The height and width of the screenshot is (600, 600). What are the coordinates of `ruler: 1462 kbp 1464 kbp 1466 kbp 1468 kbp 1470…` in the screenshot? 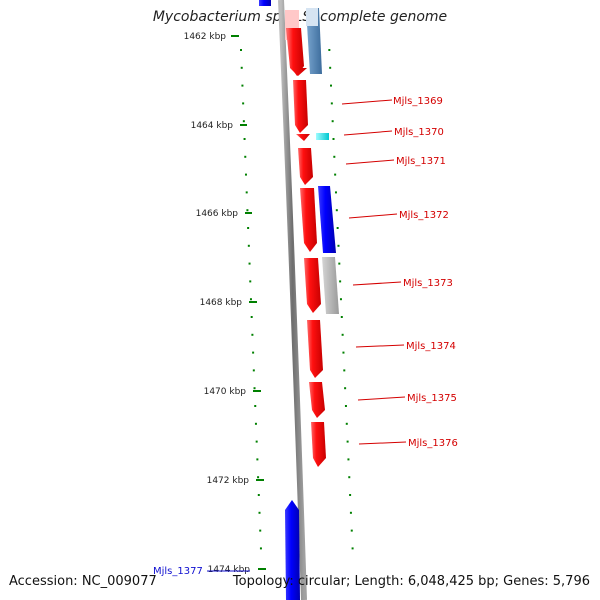 It's located at (225, 303).